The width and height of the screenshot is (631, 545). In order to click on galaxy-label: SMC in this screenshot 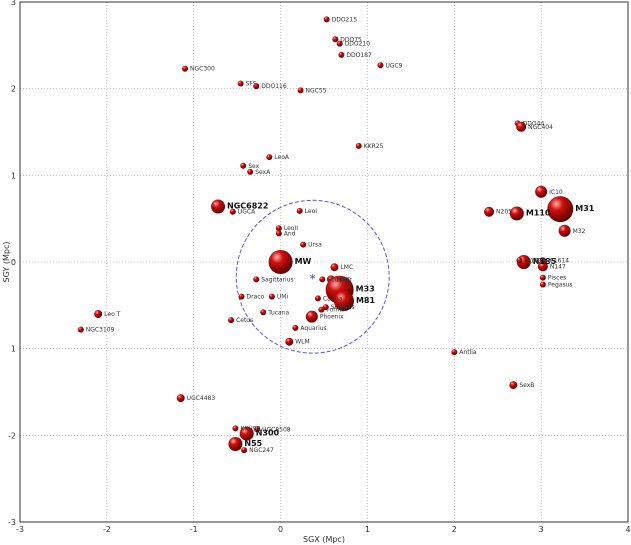, I will do `click(343, 279)`.